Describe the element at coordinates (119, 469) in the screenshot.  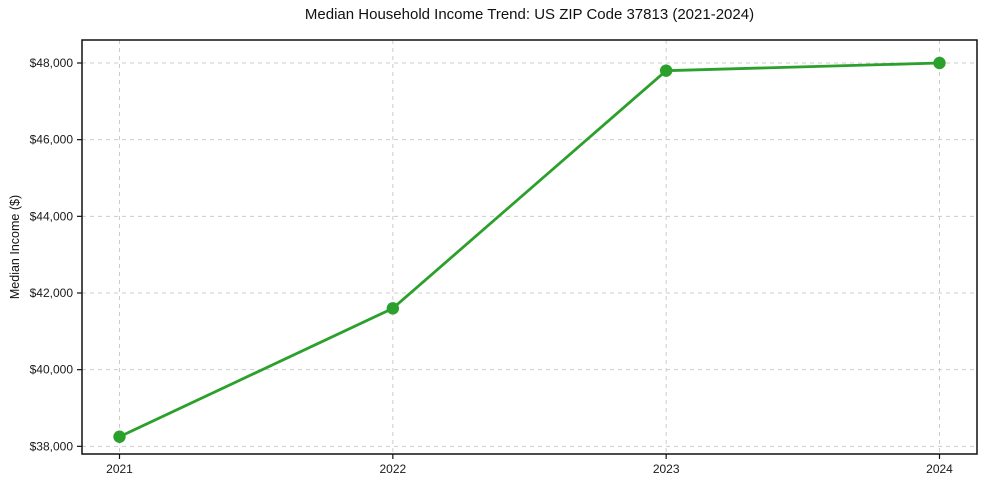
I see `x-tick-label: 2021` at that location.